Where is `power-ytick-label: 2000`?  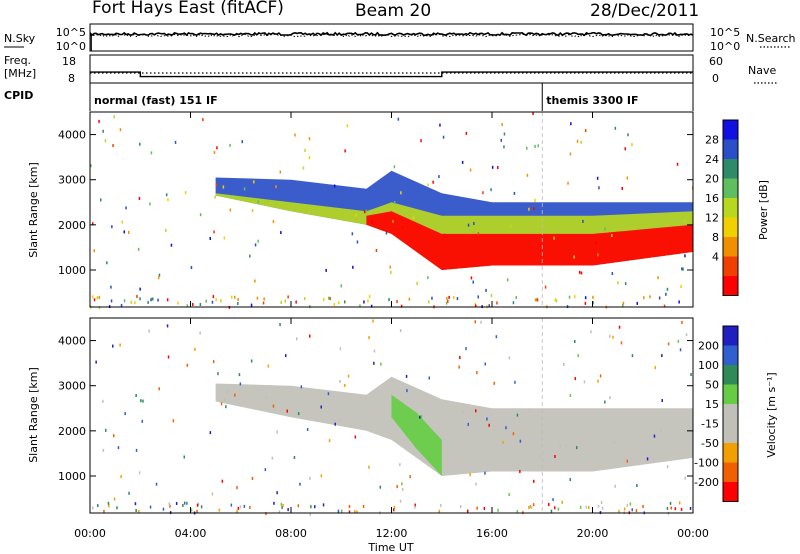
power-ytick-label: 2000 is located at coordinates (72, 225).